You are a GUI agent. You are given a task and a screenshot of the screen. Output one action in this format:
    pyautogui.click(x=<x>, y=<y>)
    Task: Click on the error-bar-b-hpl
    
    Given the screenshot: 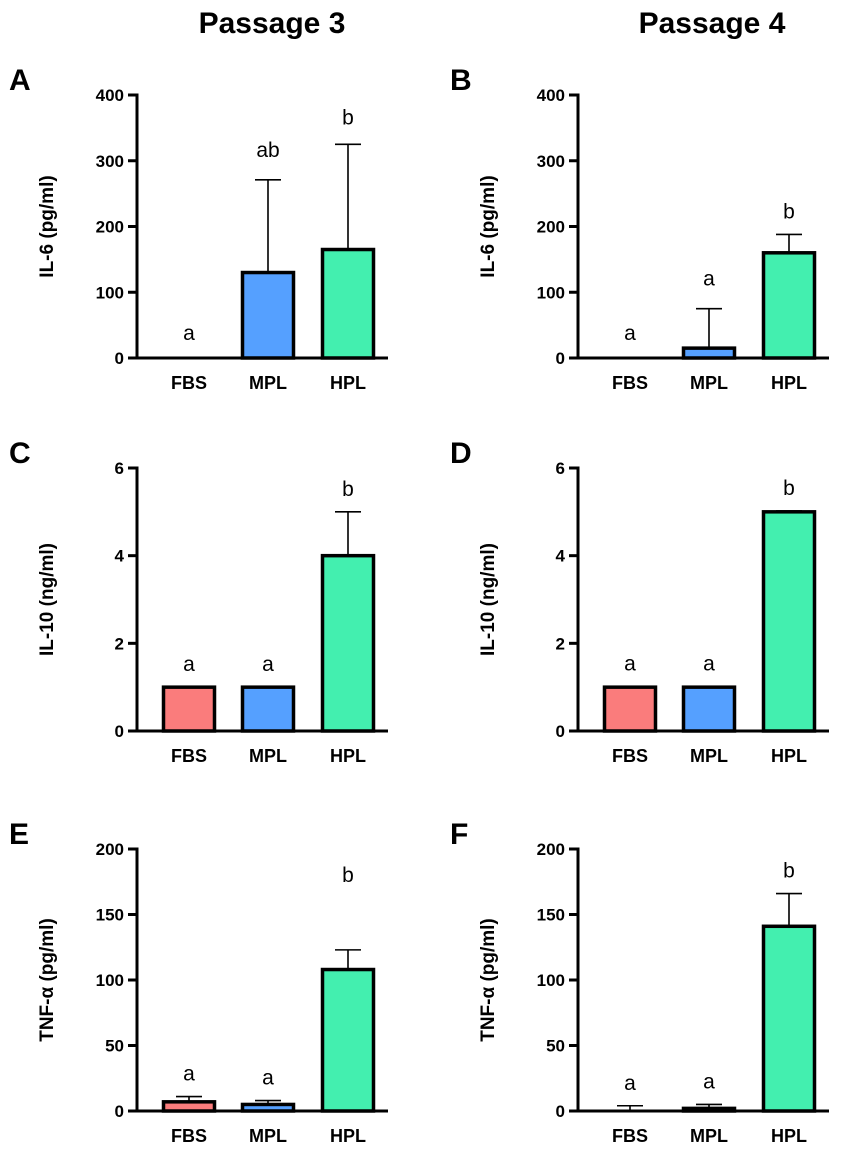 What is the action you would take?
    pyautogui.click(x=789, y=243)
    